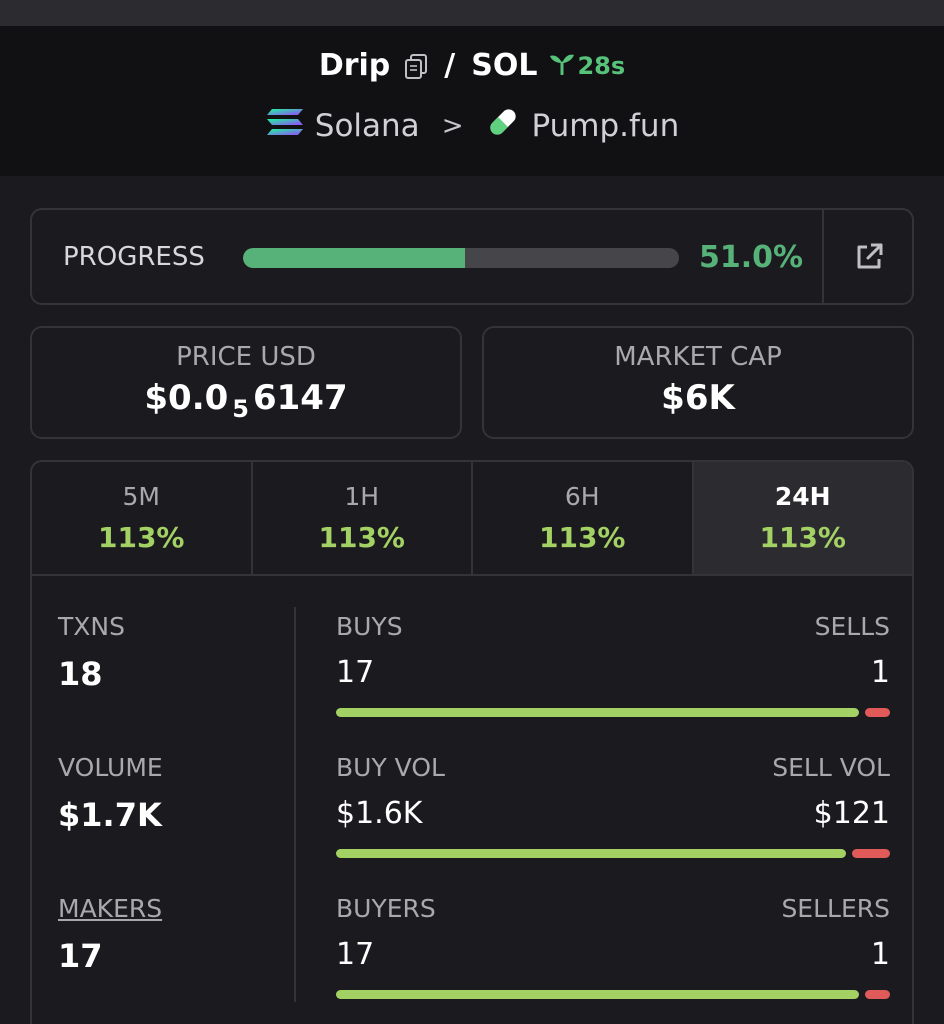 This screenshot has width=944, height=1024. I want to click on buys-label: BUYS, so click(369, 626).